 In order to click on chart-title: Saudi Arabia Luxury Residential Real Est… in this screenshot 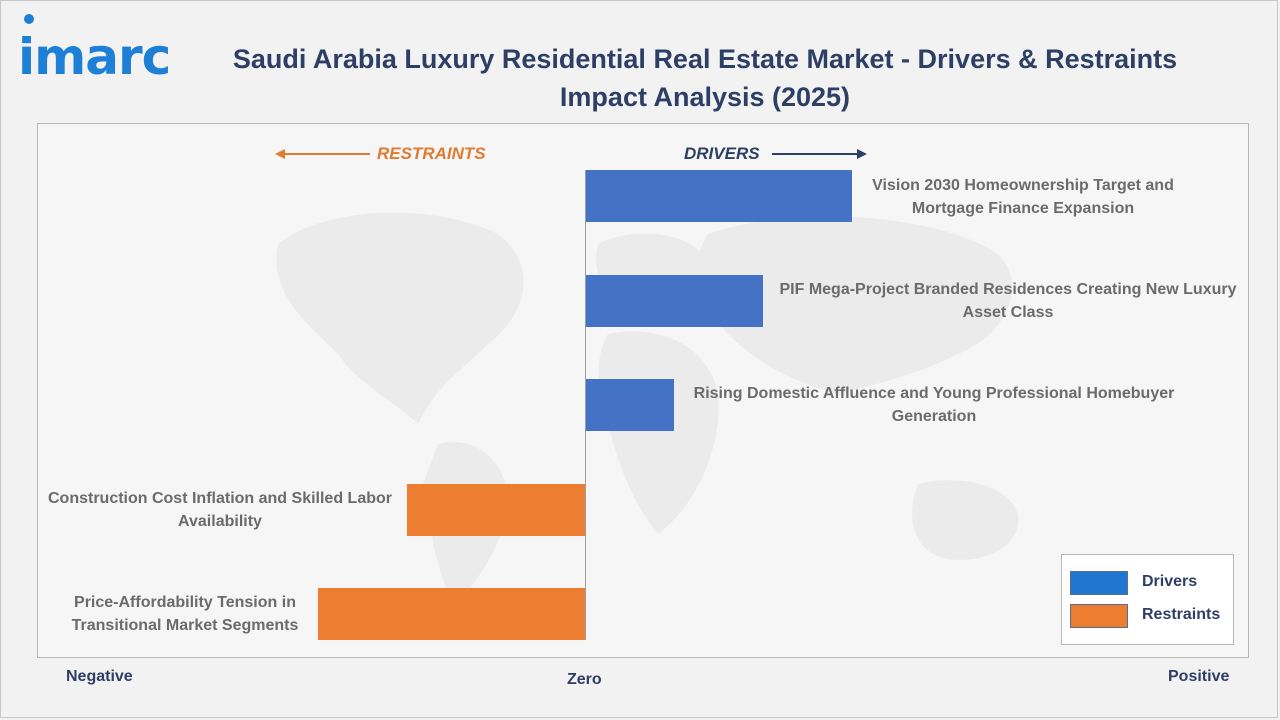, I will do `click(705, 78)`.